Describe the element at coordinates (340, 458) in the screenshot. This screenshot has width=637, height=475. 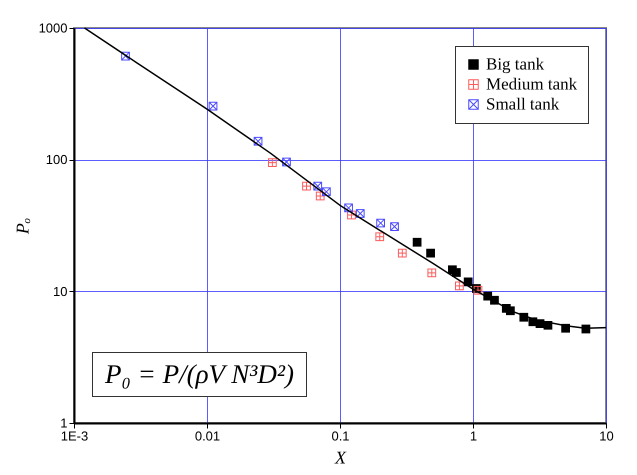
I see `x-axis-title: X` at that location.